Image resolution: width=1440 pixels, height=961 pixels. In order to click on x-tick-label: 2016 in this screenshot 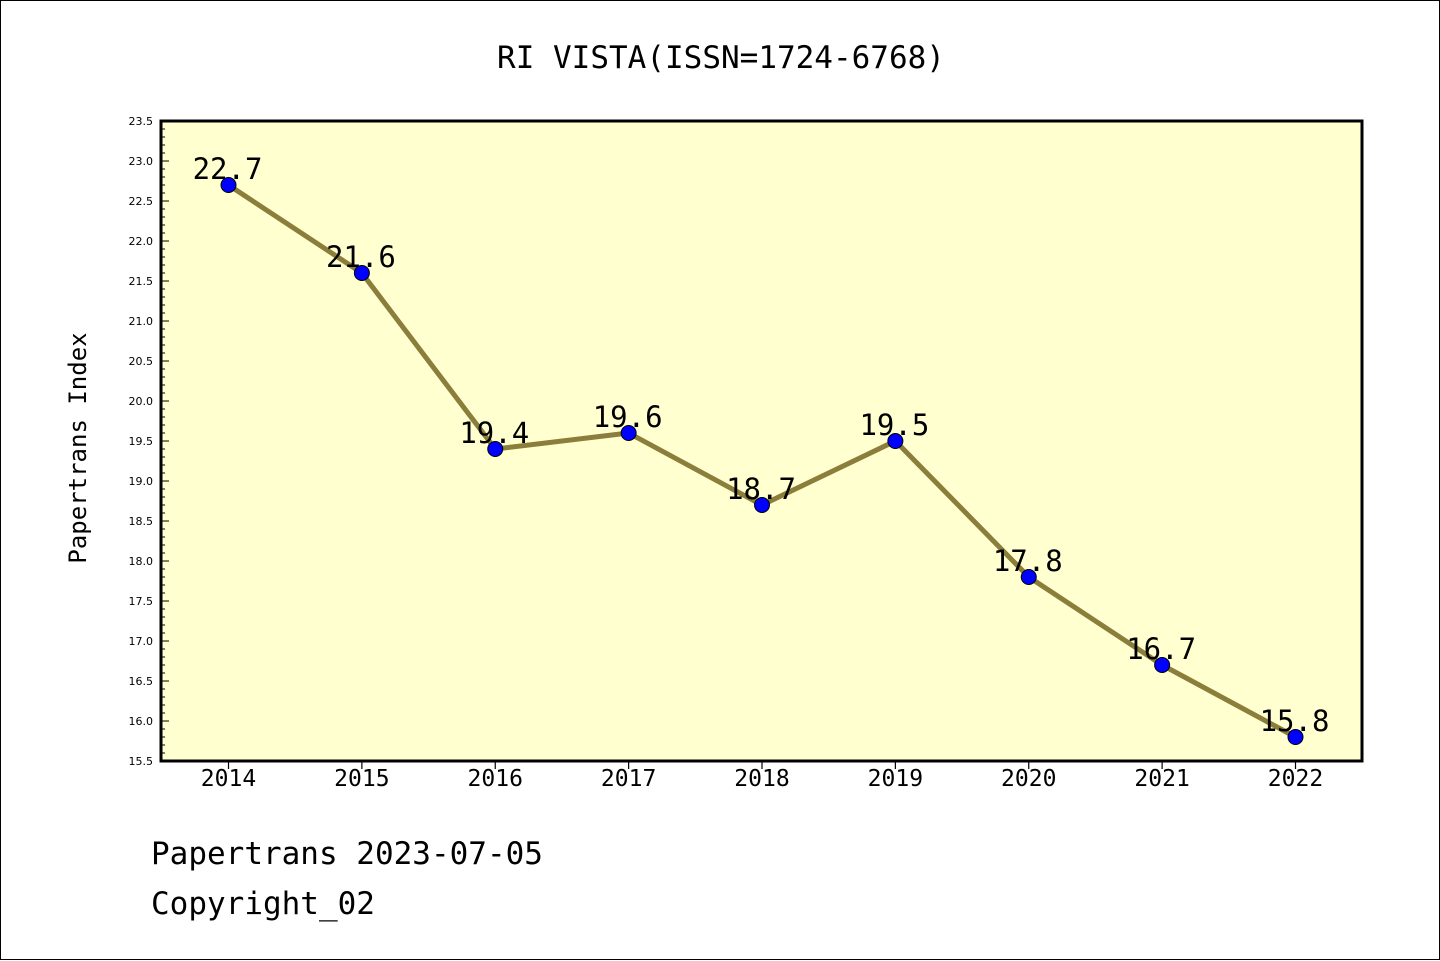, I will do `click(495, 779)`.